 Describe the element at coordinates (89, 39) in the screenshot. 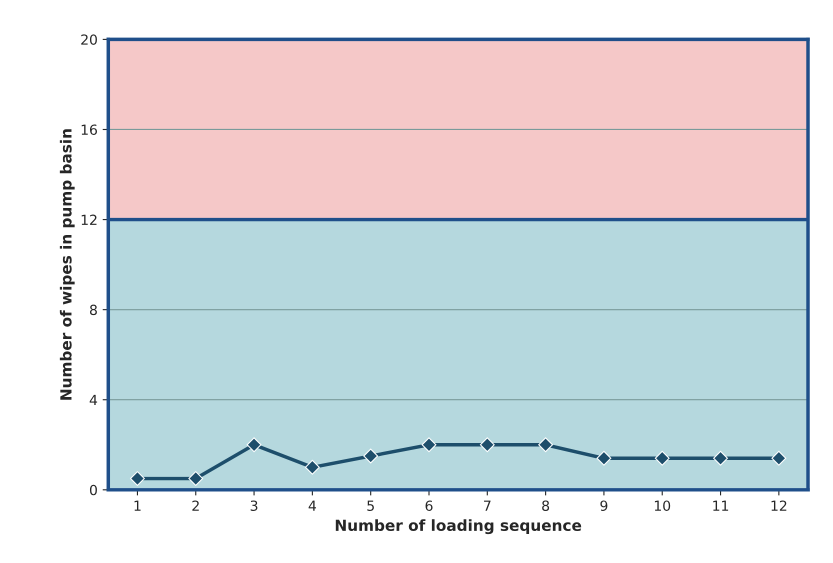

I see `y-tick-label: 20` at that location.